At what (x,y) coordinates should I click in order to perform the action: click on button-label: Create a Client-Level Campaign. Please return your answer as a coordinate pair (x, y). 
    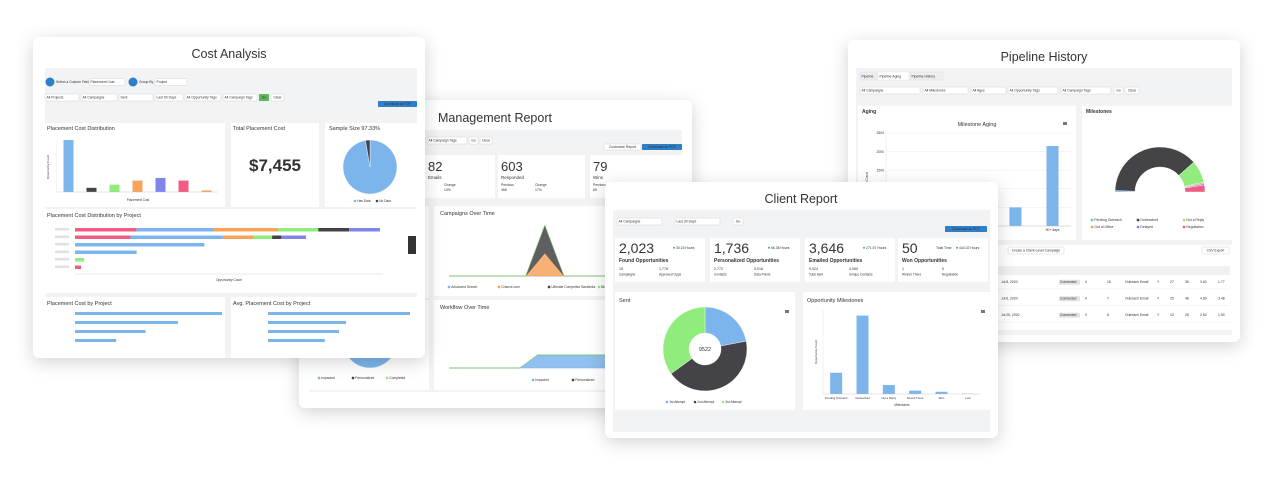
    Looking at the image, I should click on (1036, 251).